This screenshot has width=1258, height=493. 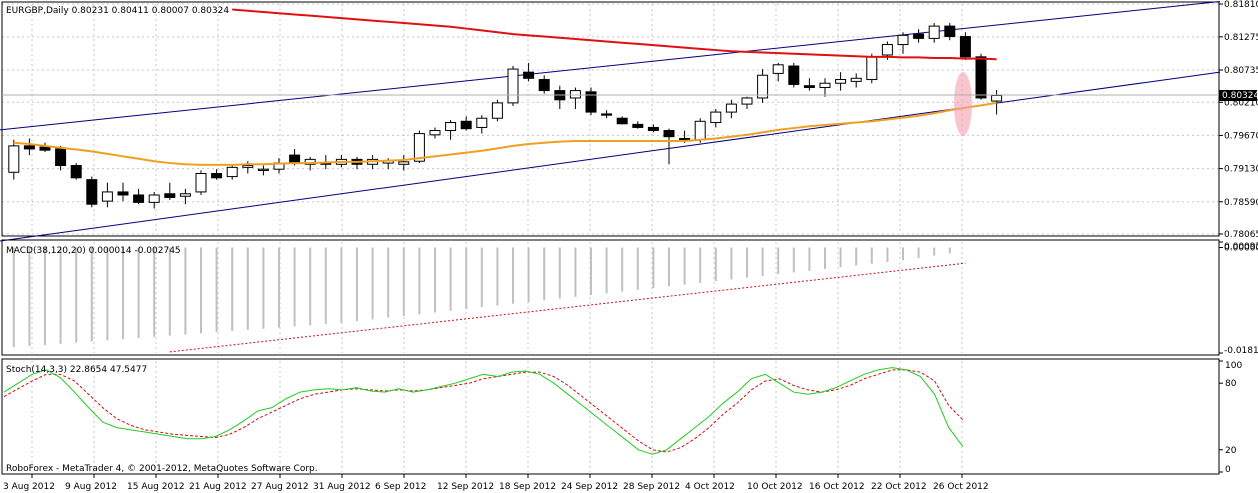 What do you see at coordinates (1241, 71) in the screenshot?
I see `price-tick-label: 0.80735` at bounding box center [1241, 71].